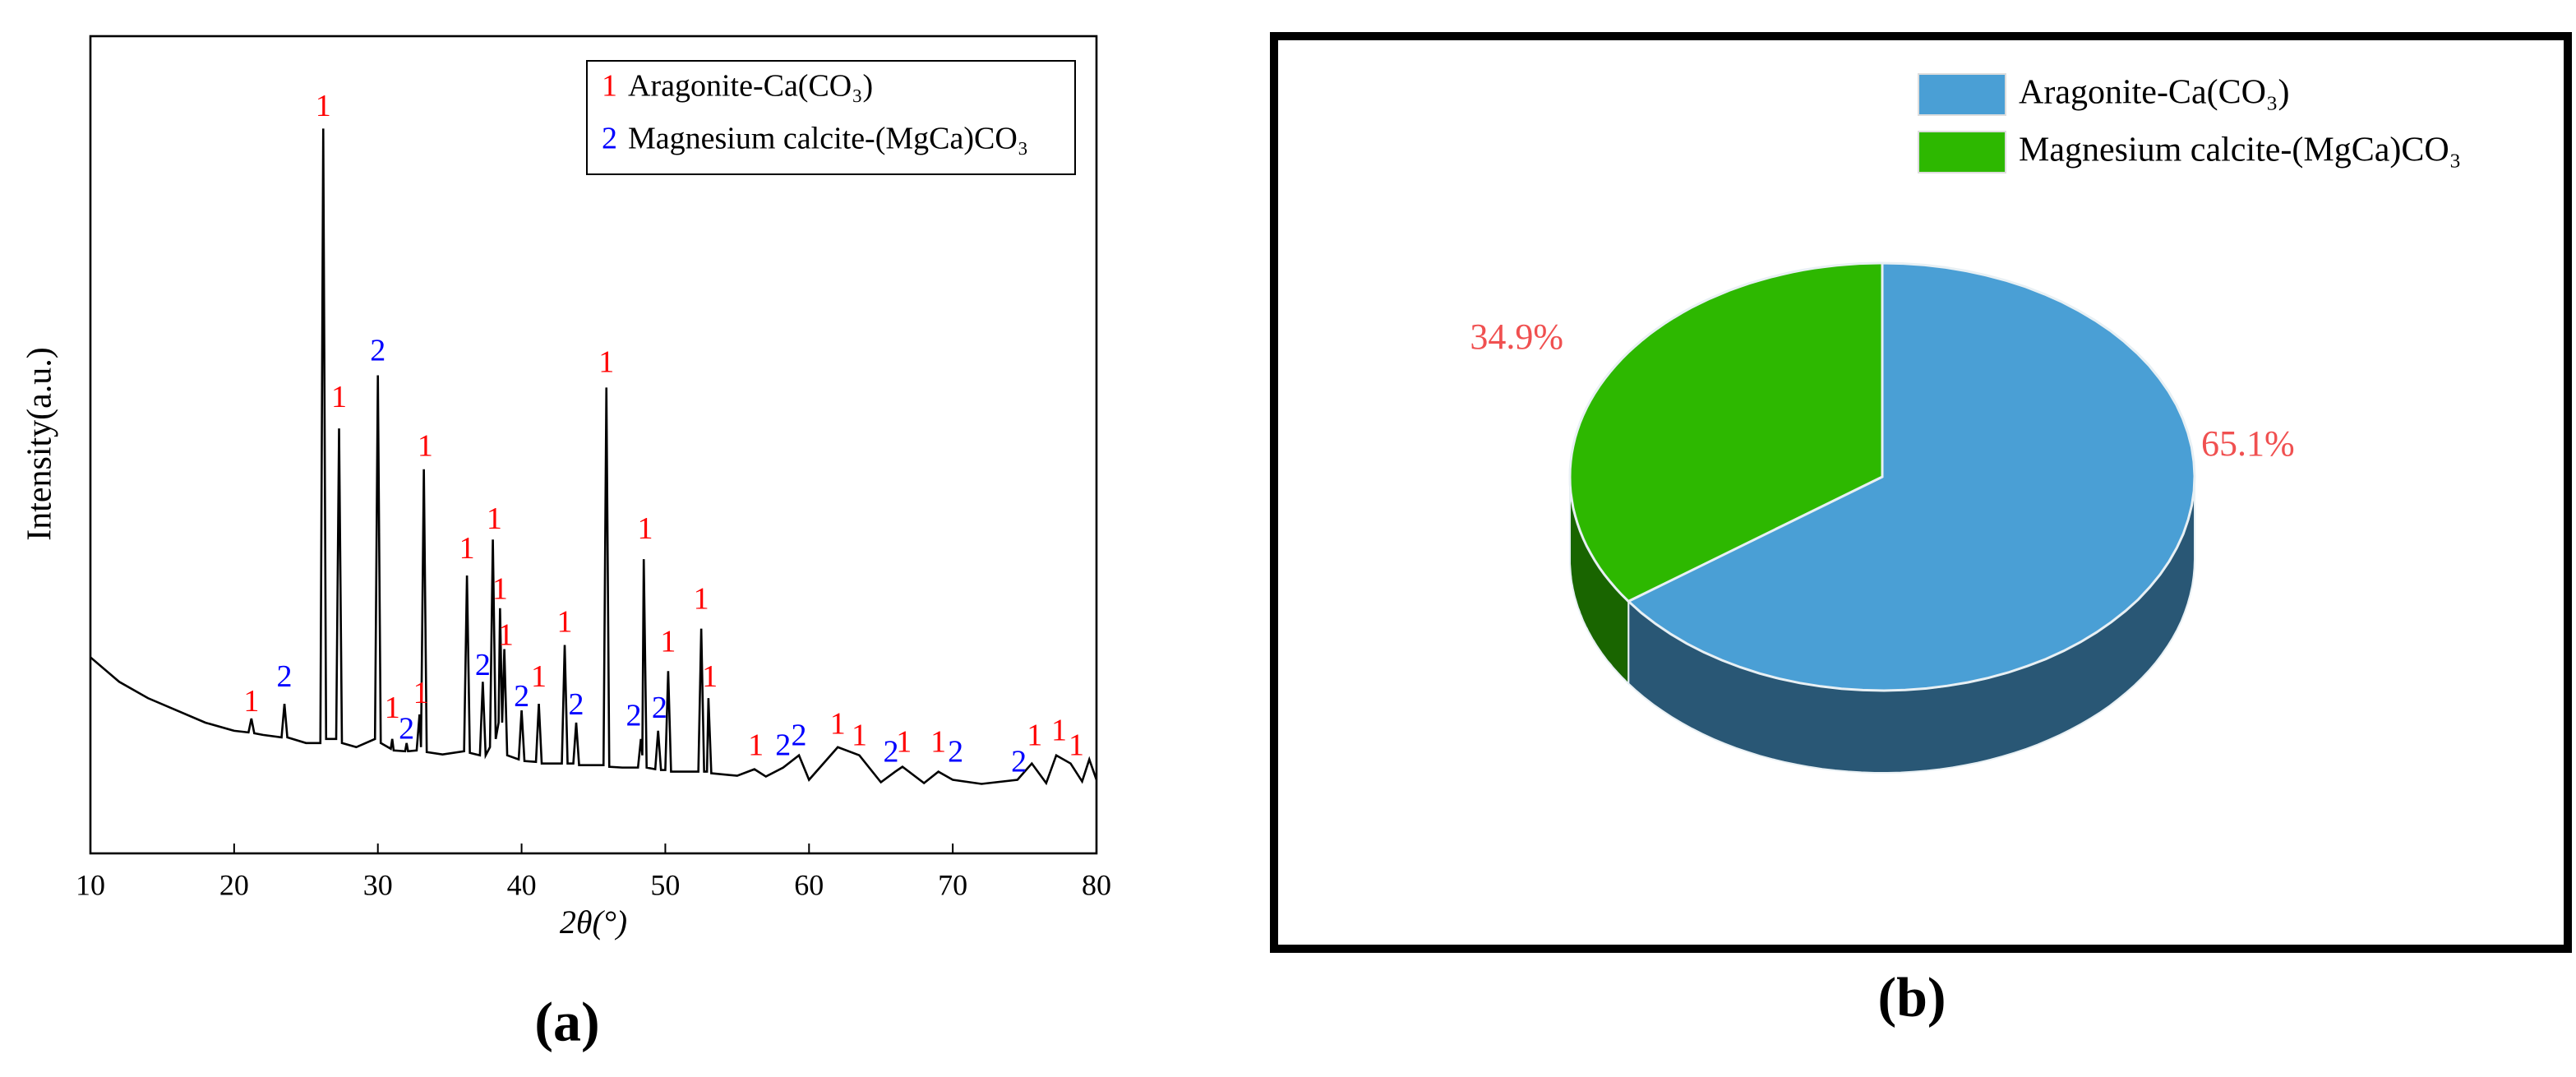 The height and width of the screenshot is (1077, 2576). What do you see at coordinates (809, 884) in the screenshot?
I see `x-tick-label: 60` at bounding box center [809, 884].